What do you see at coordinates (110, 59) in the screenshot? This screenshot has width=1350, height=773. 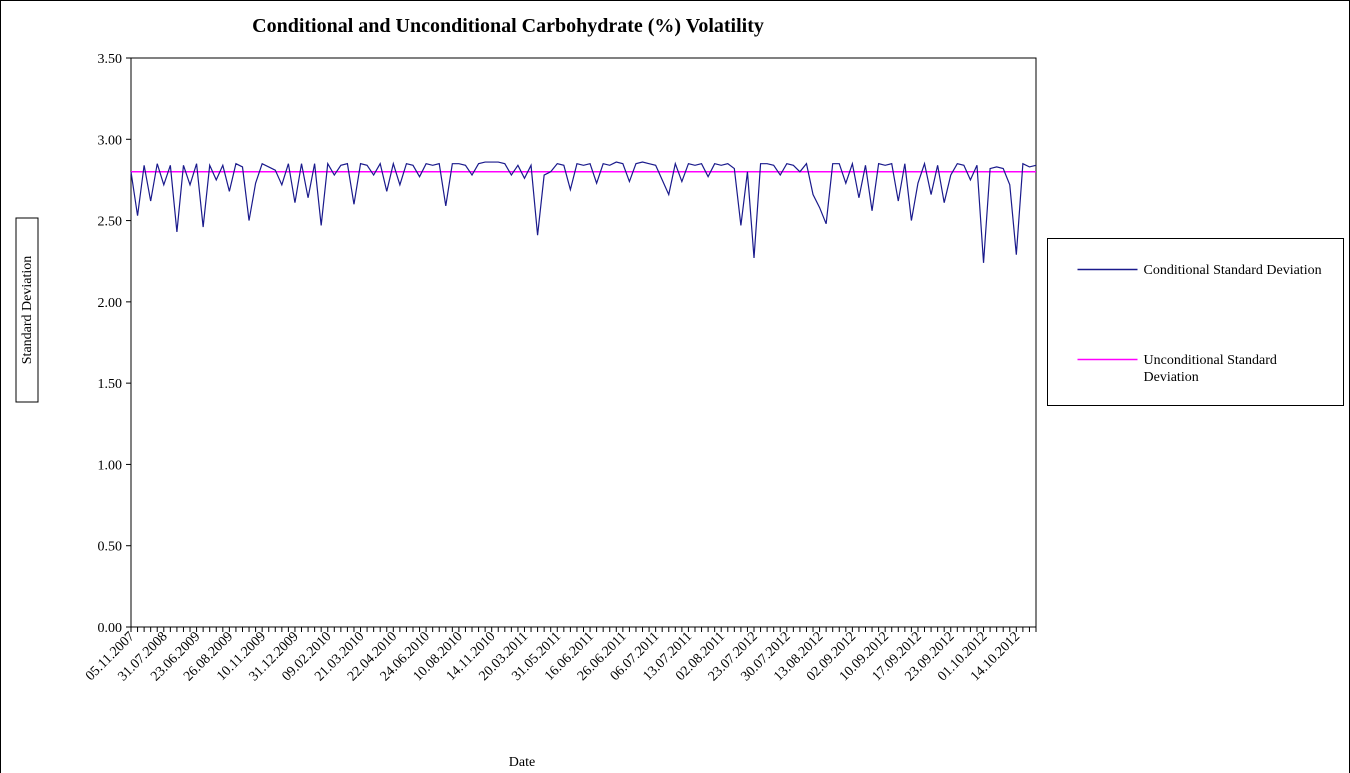 I see `y-tick-label: 3.50` at bounding box center [110, 59].